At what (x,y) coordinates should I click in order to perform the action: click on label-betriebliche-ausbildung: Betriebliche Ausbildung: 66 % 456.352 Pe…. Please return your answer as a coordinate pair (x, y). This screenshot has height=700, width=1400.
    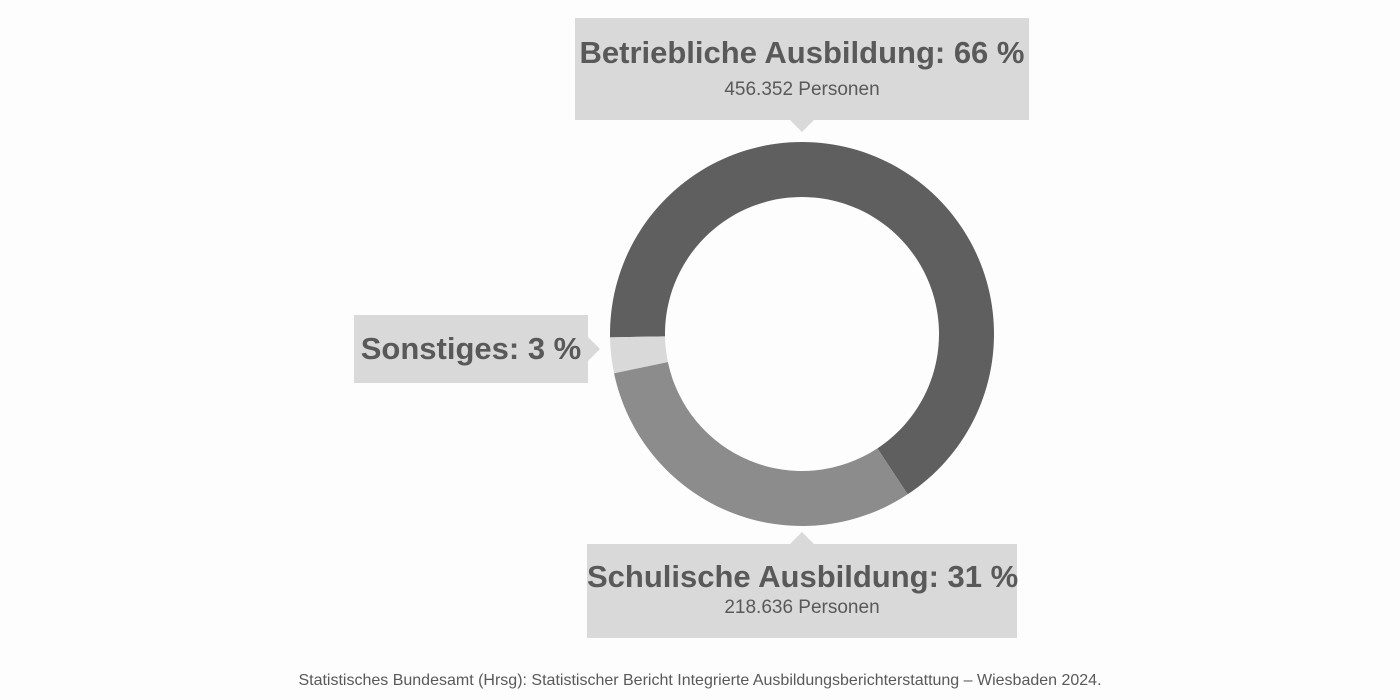
    Looking at the image, I should click on (802, 75).